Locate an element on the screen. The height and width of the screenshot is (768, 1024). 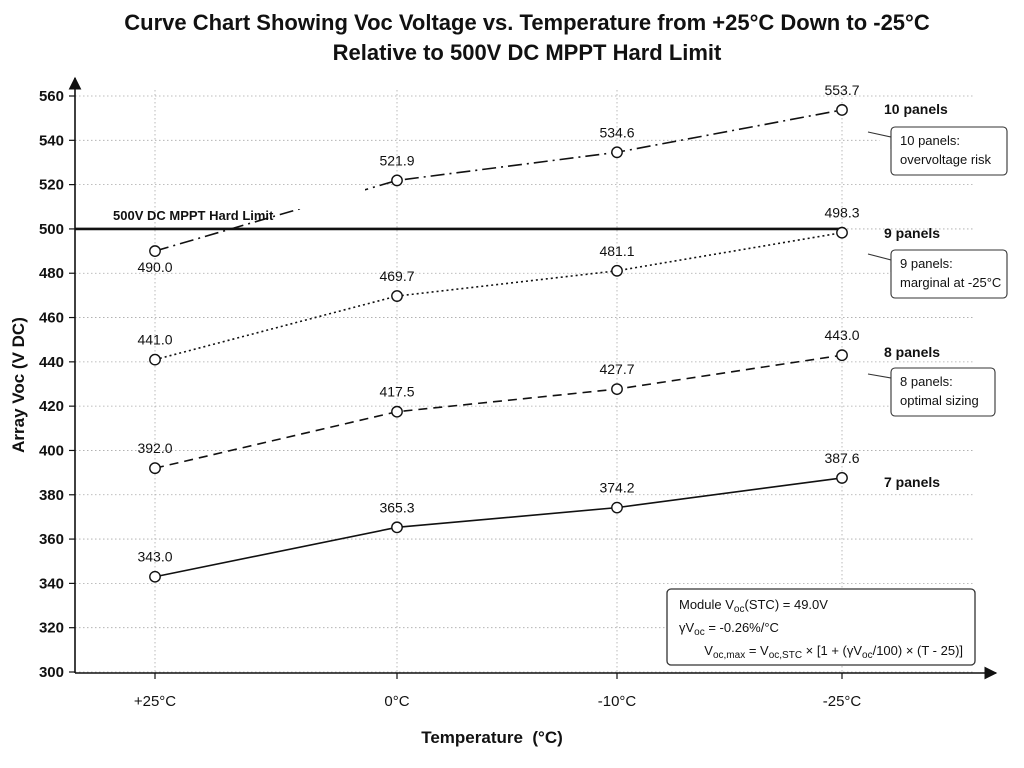
data-label-1-0: 392.0 is located at coordinates (154, 448).